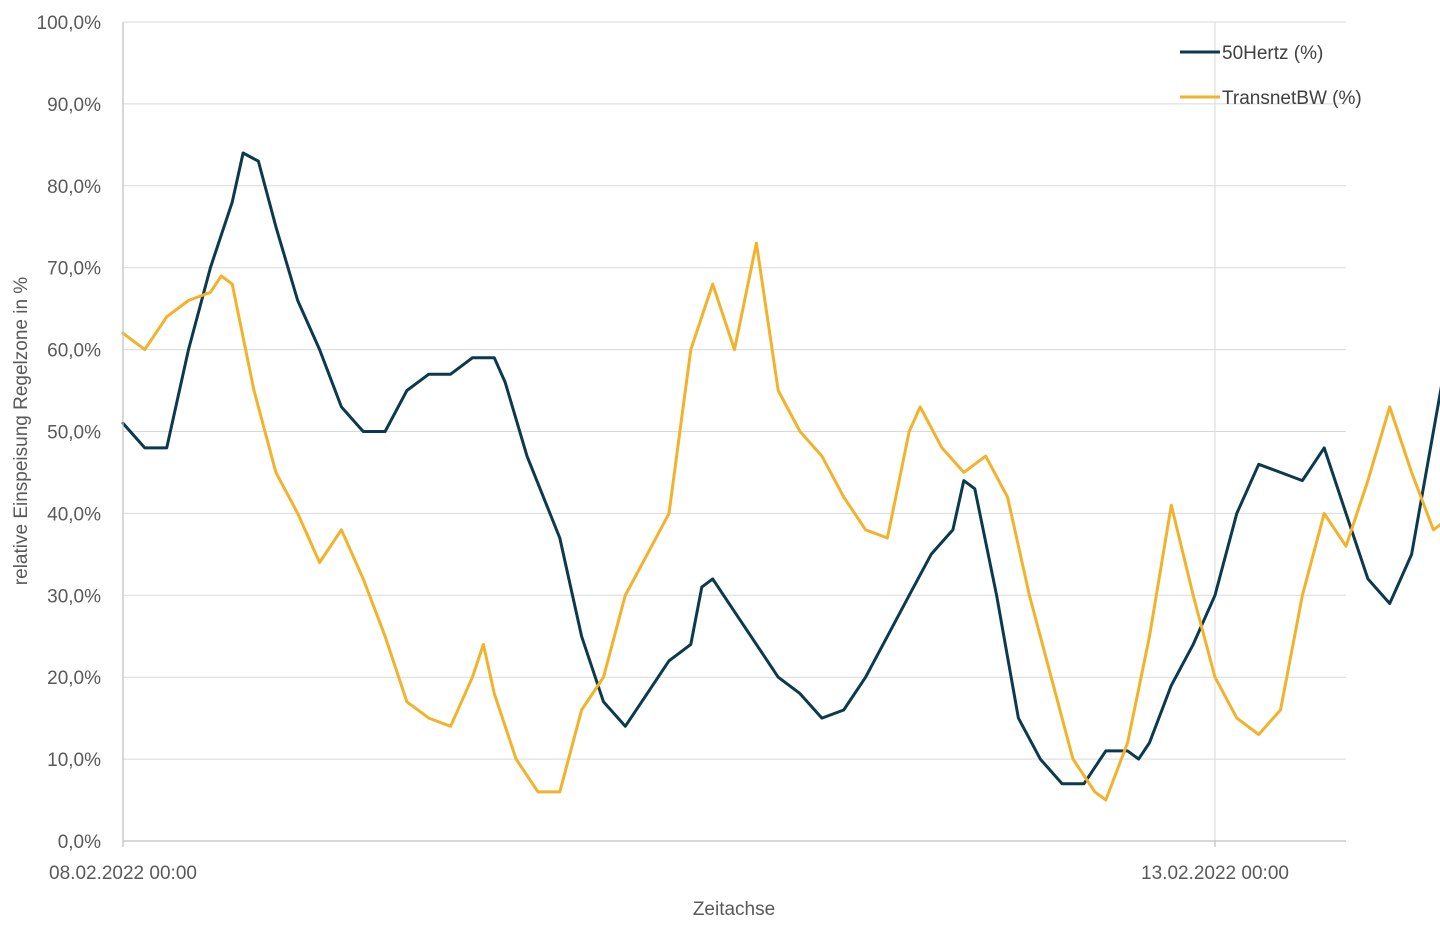 The width and height of the screenshot is (1440, 928). What do you see at coordinates (74, 351) in the screenshot?
I see `y-tick-label: 60,0%` at bounding box center [74, 351].